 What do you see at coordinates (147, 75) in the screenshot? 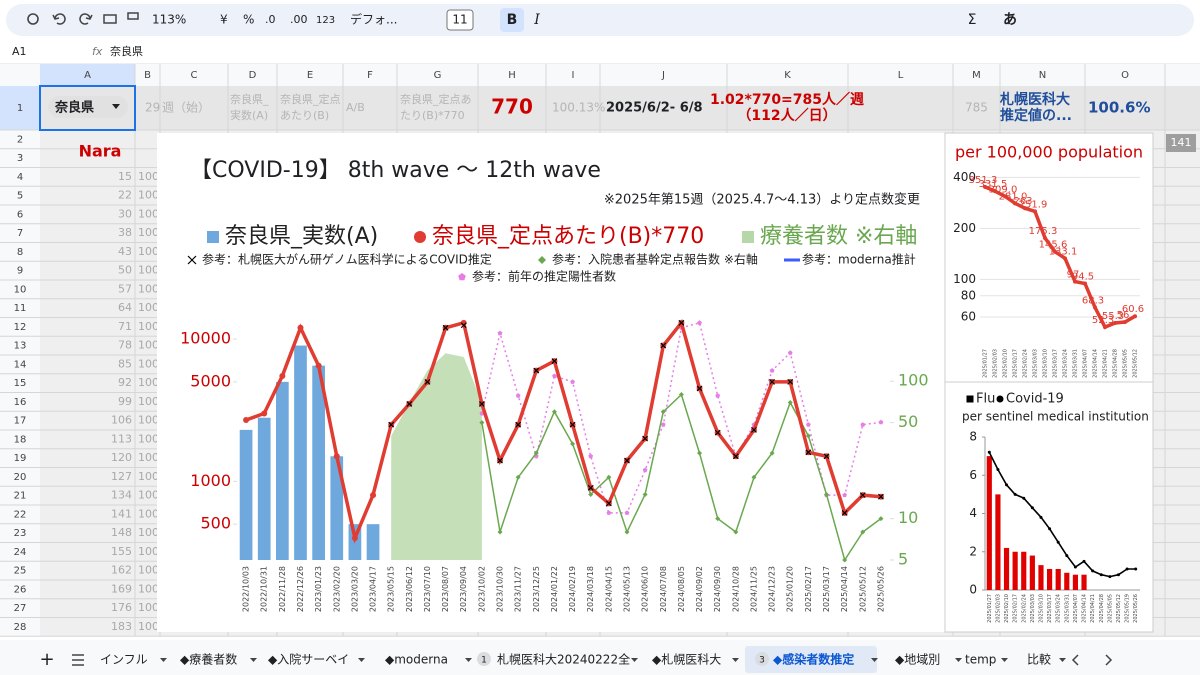
I see `column-header: B` at bounding box center [147, 75].